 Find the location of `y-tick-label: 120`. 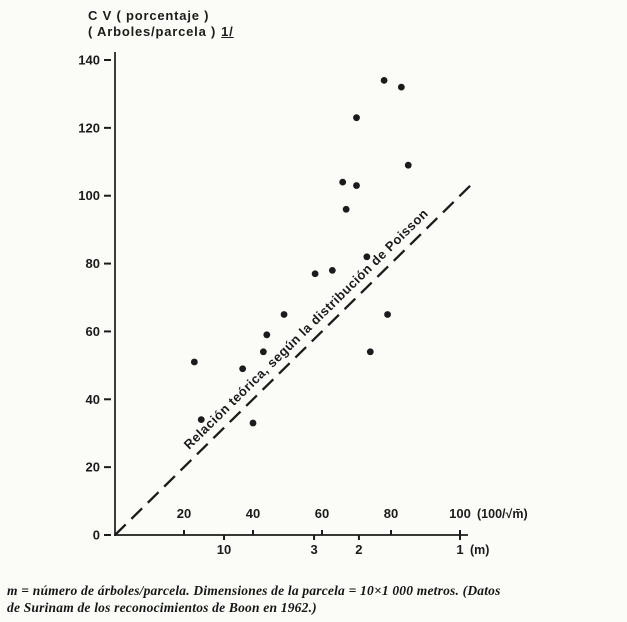

y-tick-label: 120 is located at coordinates (89, 127).